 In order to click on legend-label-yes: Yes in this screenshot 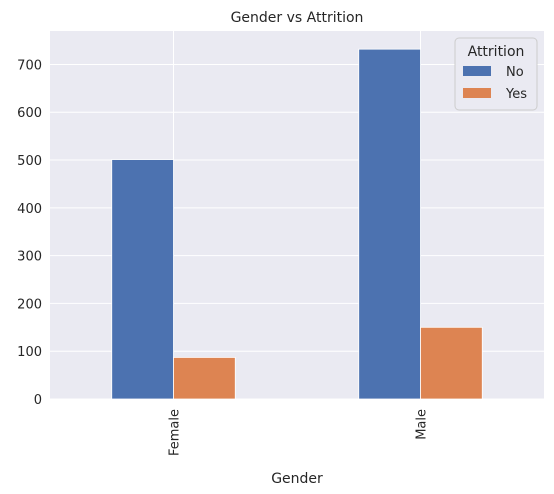, I will do `click(516, 94)`.